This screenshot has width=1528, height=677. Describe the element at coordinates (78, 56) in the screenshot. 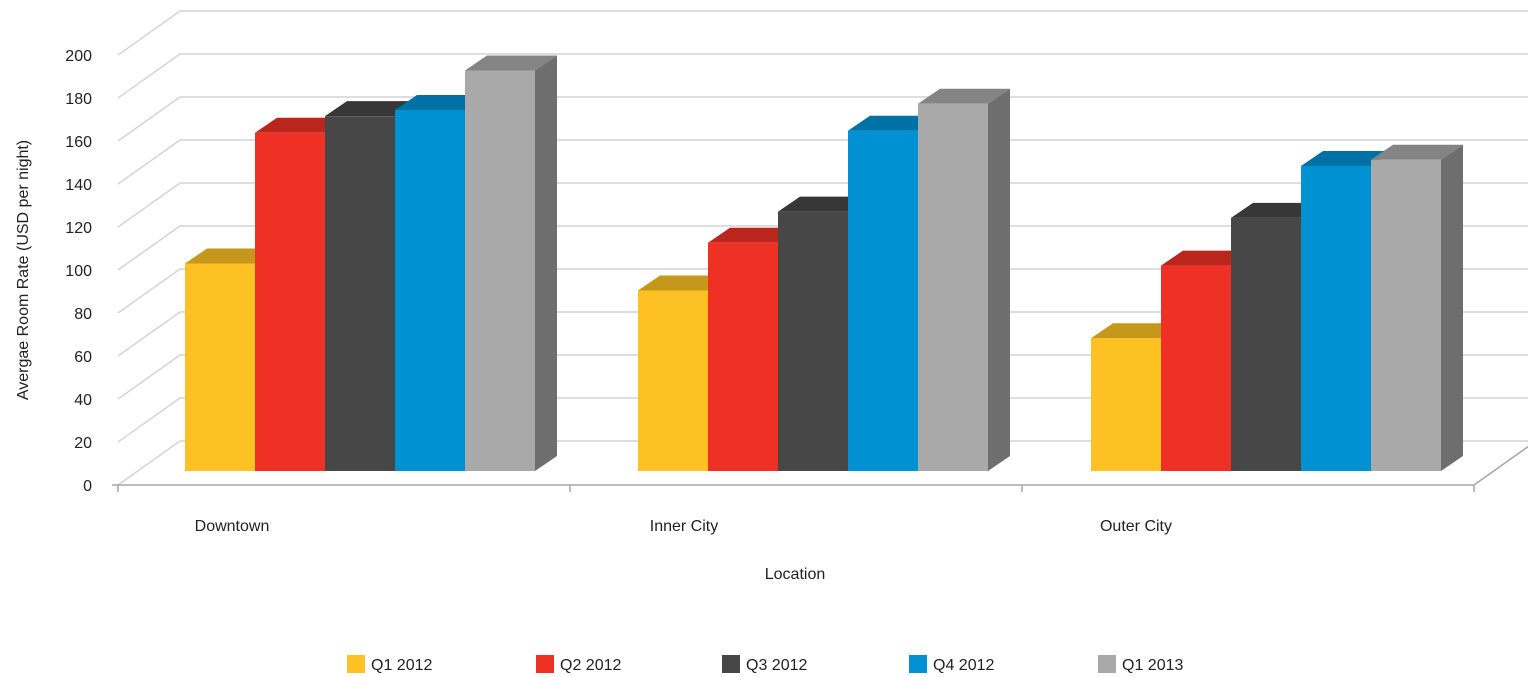

I see `y-tick-label: 200` at that location.